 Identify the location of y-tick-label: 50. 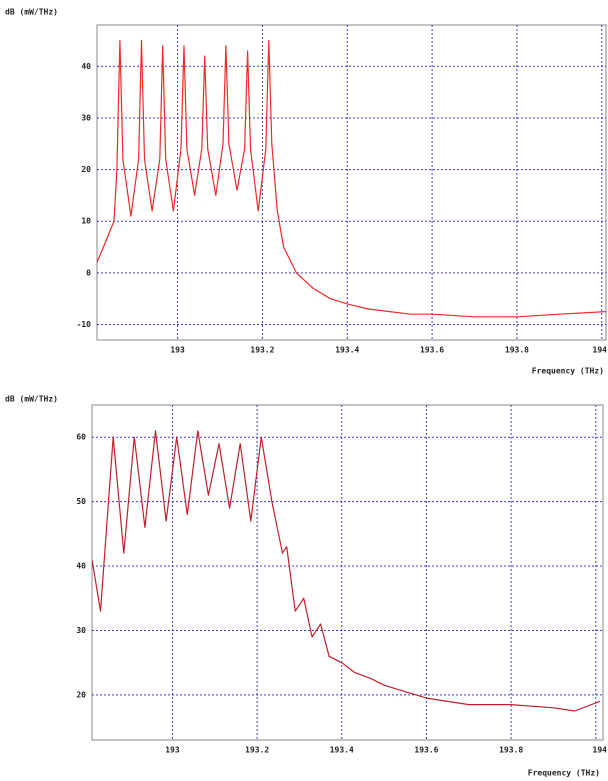
(81, 501).